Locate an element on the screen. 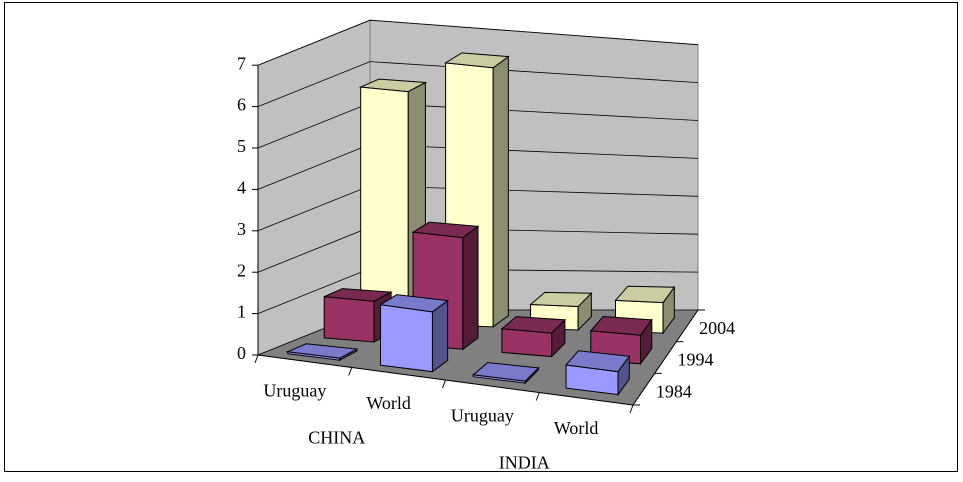  depth-label: 1984 is located at coordinates (674, 391).